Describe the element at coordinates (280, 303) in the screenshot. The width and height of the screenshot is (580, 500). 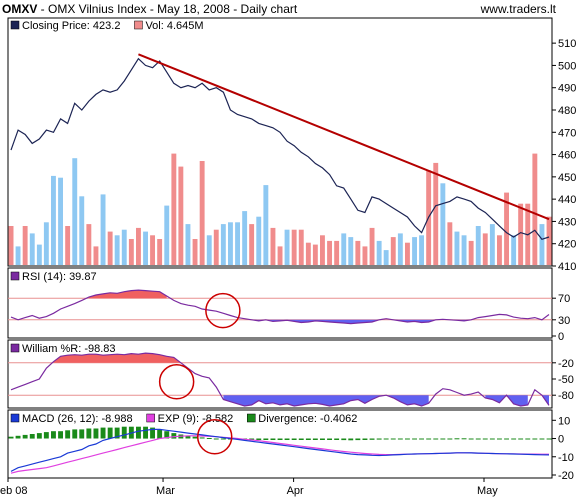
I see `rsi-frame` at that location.